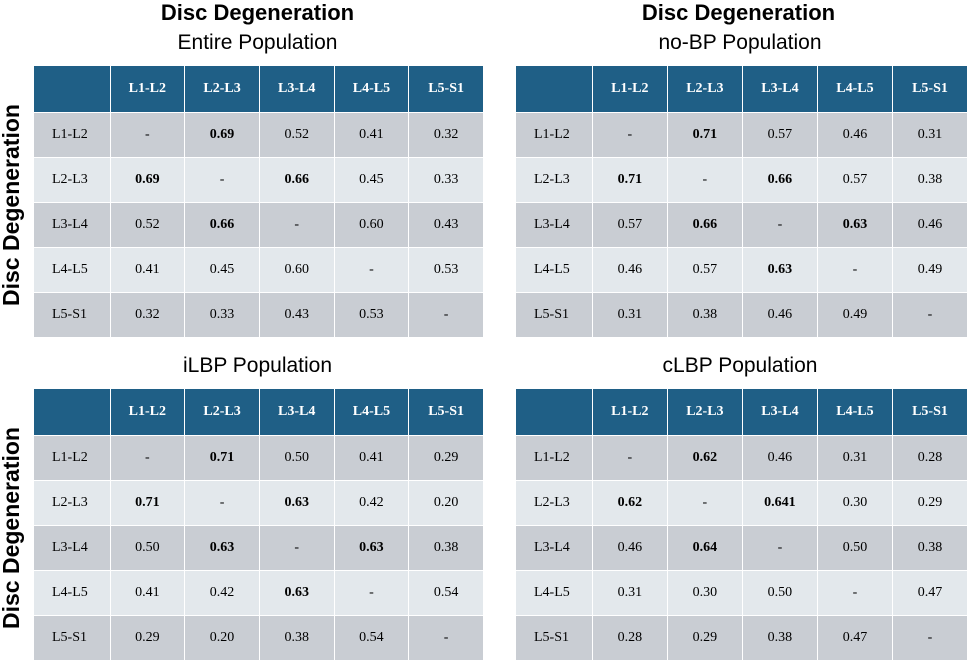 This screenshot has width=969, height=668. I want to click on row-header: L5-S1, so click(72, 638).